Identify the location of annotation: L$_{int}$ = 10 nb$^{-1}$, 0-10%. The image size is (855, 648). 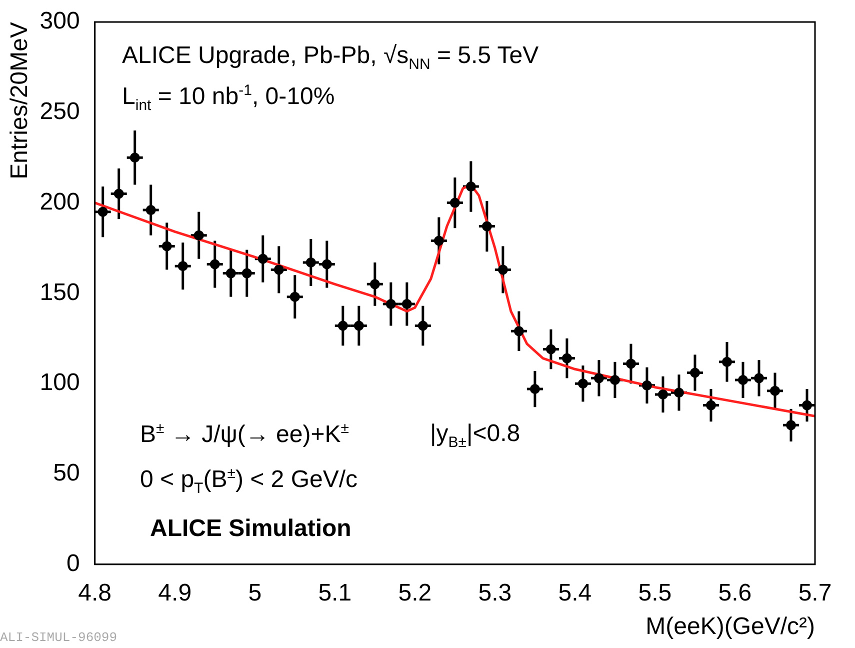
(228, 98).